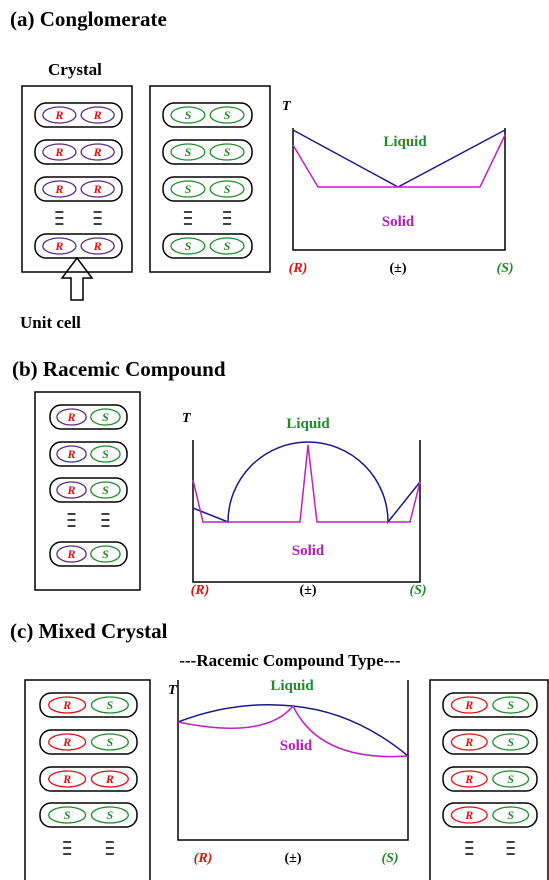 Image resolution: width=549 pixels, height=880 pixels. Describe the element at coordinates (88, 19) in the screenshot. I see `panel-title: (a) Conglomerate` at that location.